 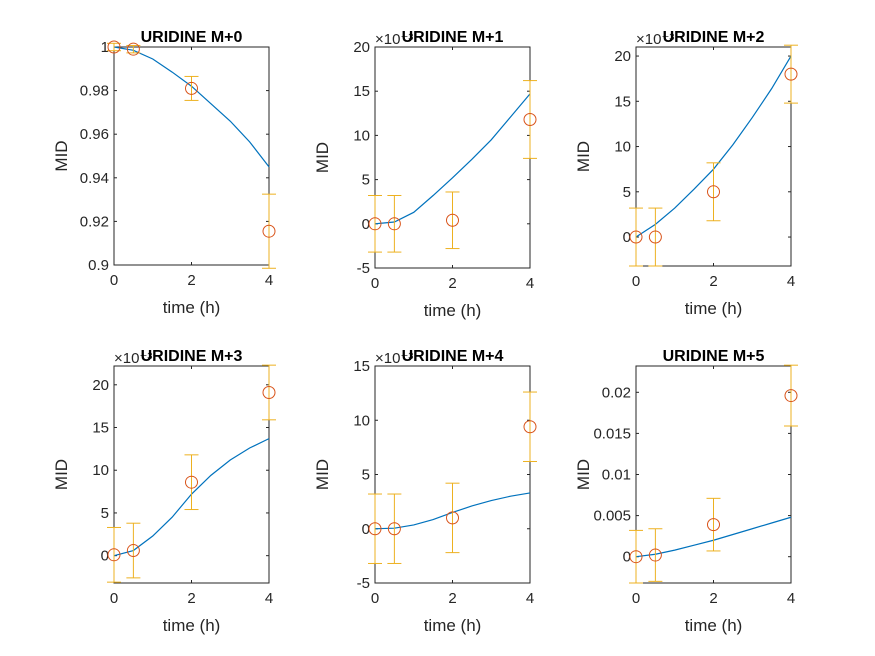 What do you see at coordinates (94, 178) in the screenshot?
I see `y-tick-label: 0.94` at bounding box center [94, 178].